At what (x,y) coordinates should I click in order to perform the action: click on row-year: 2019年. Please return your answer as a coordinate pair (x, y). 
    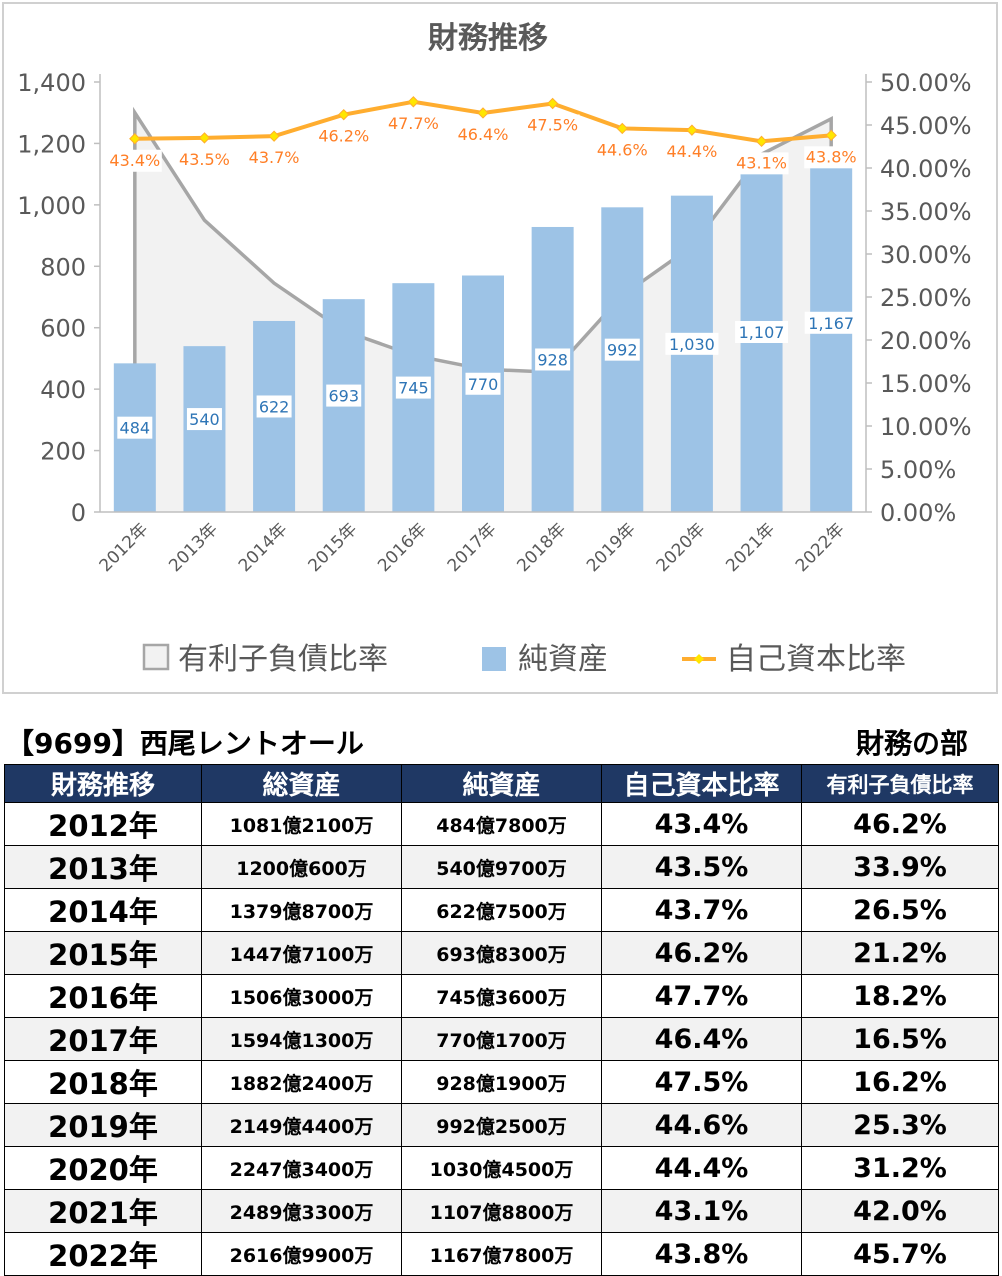
    Looking at the image, I should click on (103, 1125).